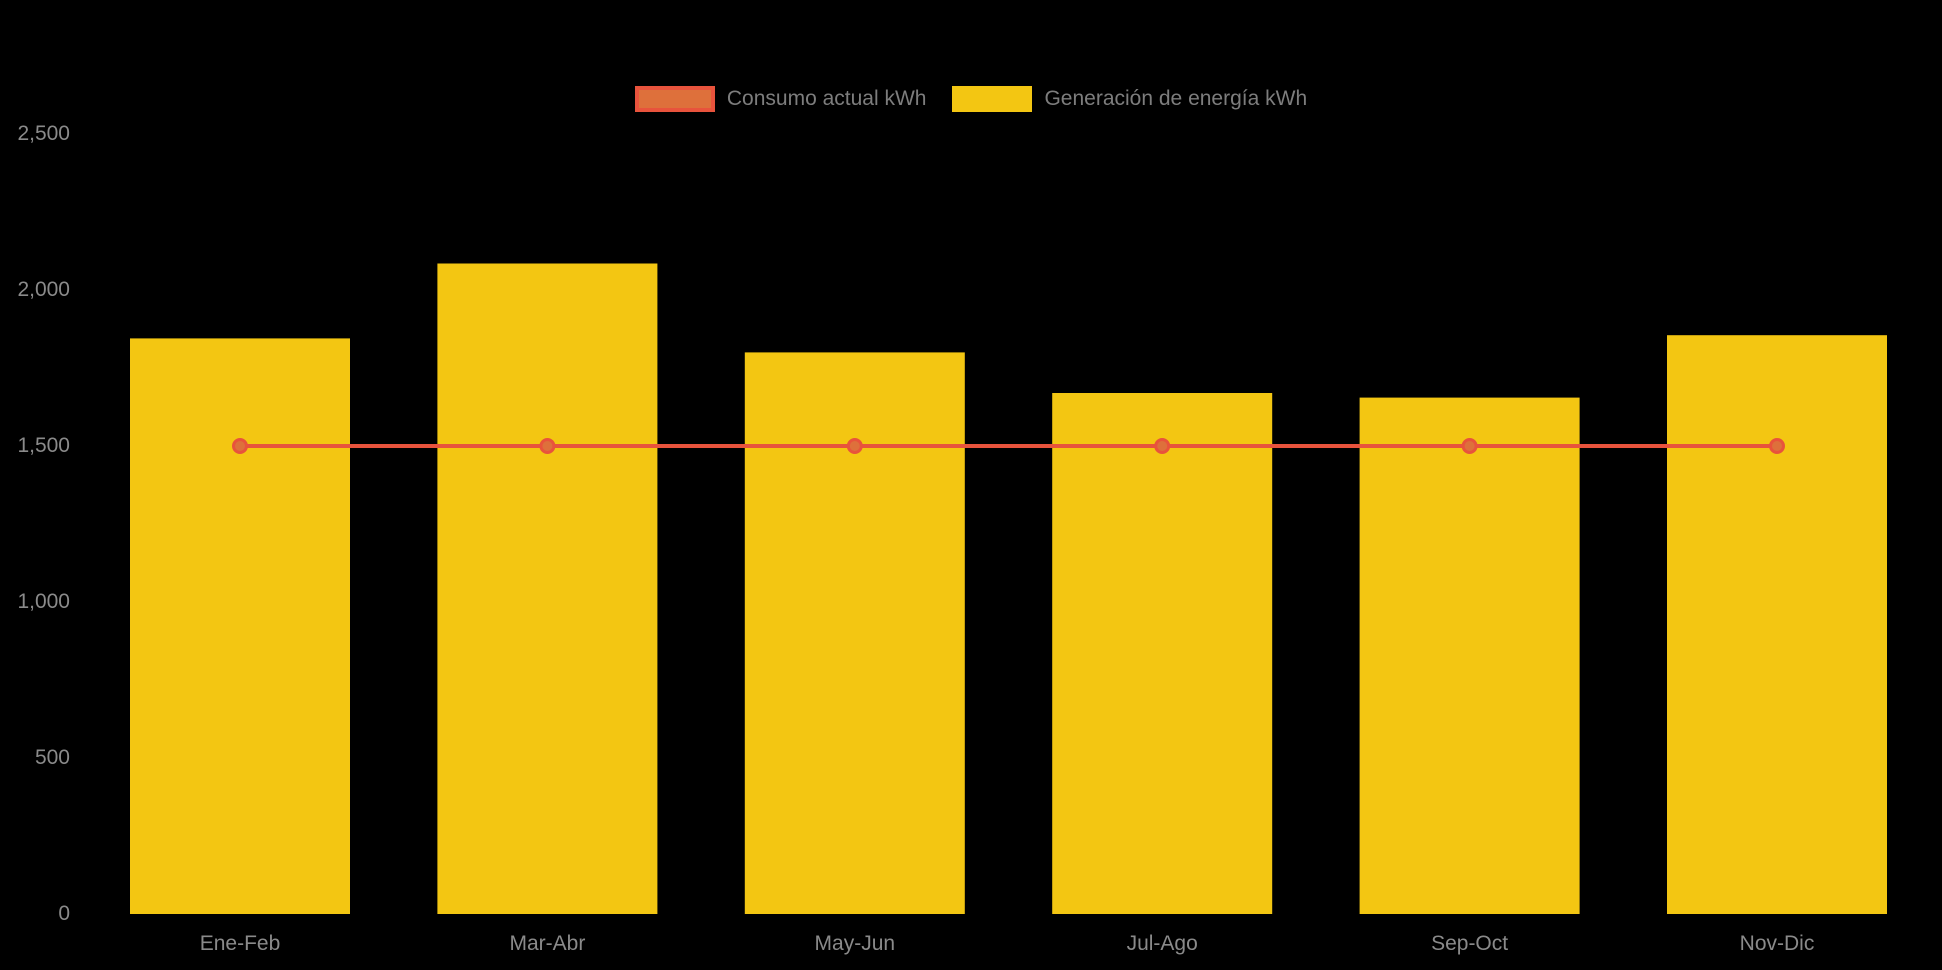 This screenshot has width=1942, height=970. Describe the element at coordinates (854, 446) in the screenshot. I see `consumo-point-May-Jun` at that location.